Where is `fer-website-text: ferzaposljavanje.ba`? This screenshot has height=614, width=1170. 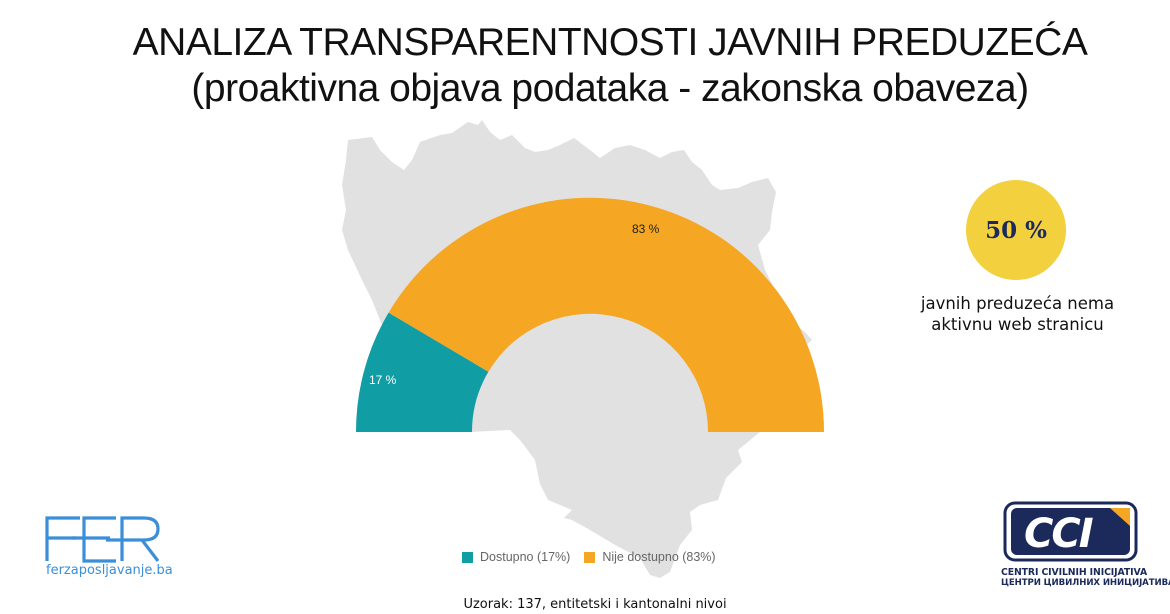
fer-website-text: ferzaposljavanje.ba is located at coordinates (109, 570).